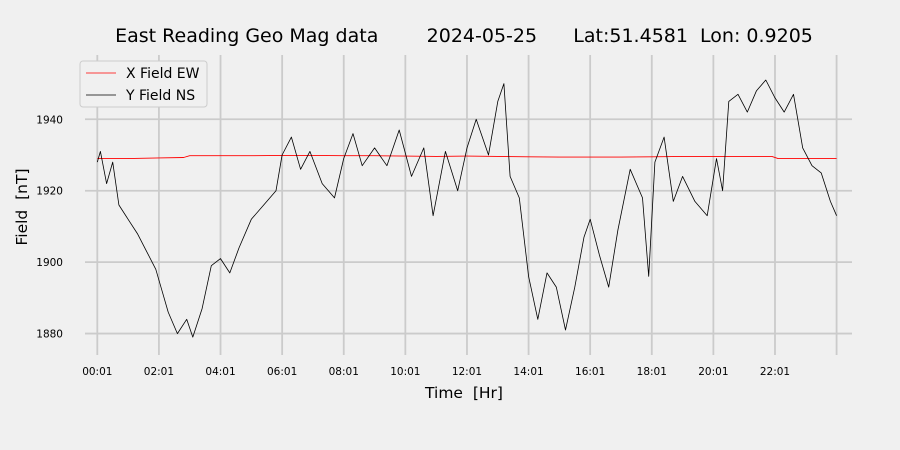 This screenshot has width=900, height=450. I want to click on x-tick-label: 14:01, so click(528, 372).